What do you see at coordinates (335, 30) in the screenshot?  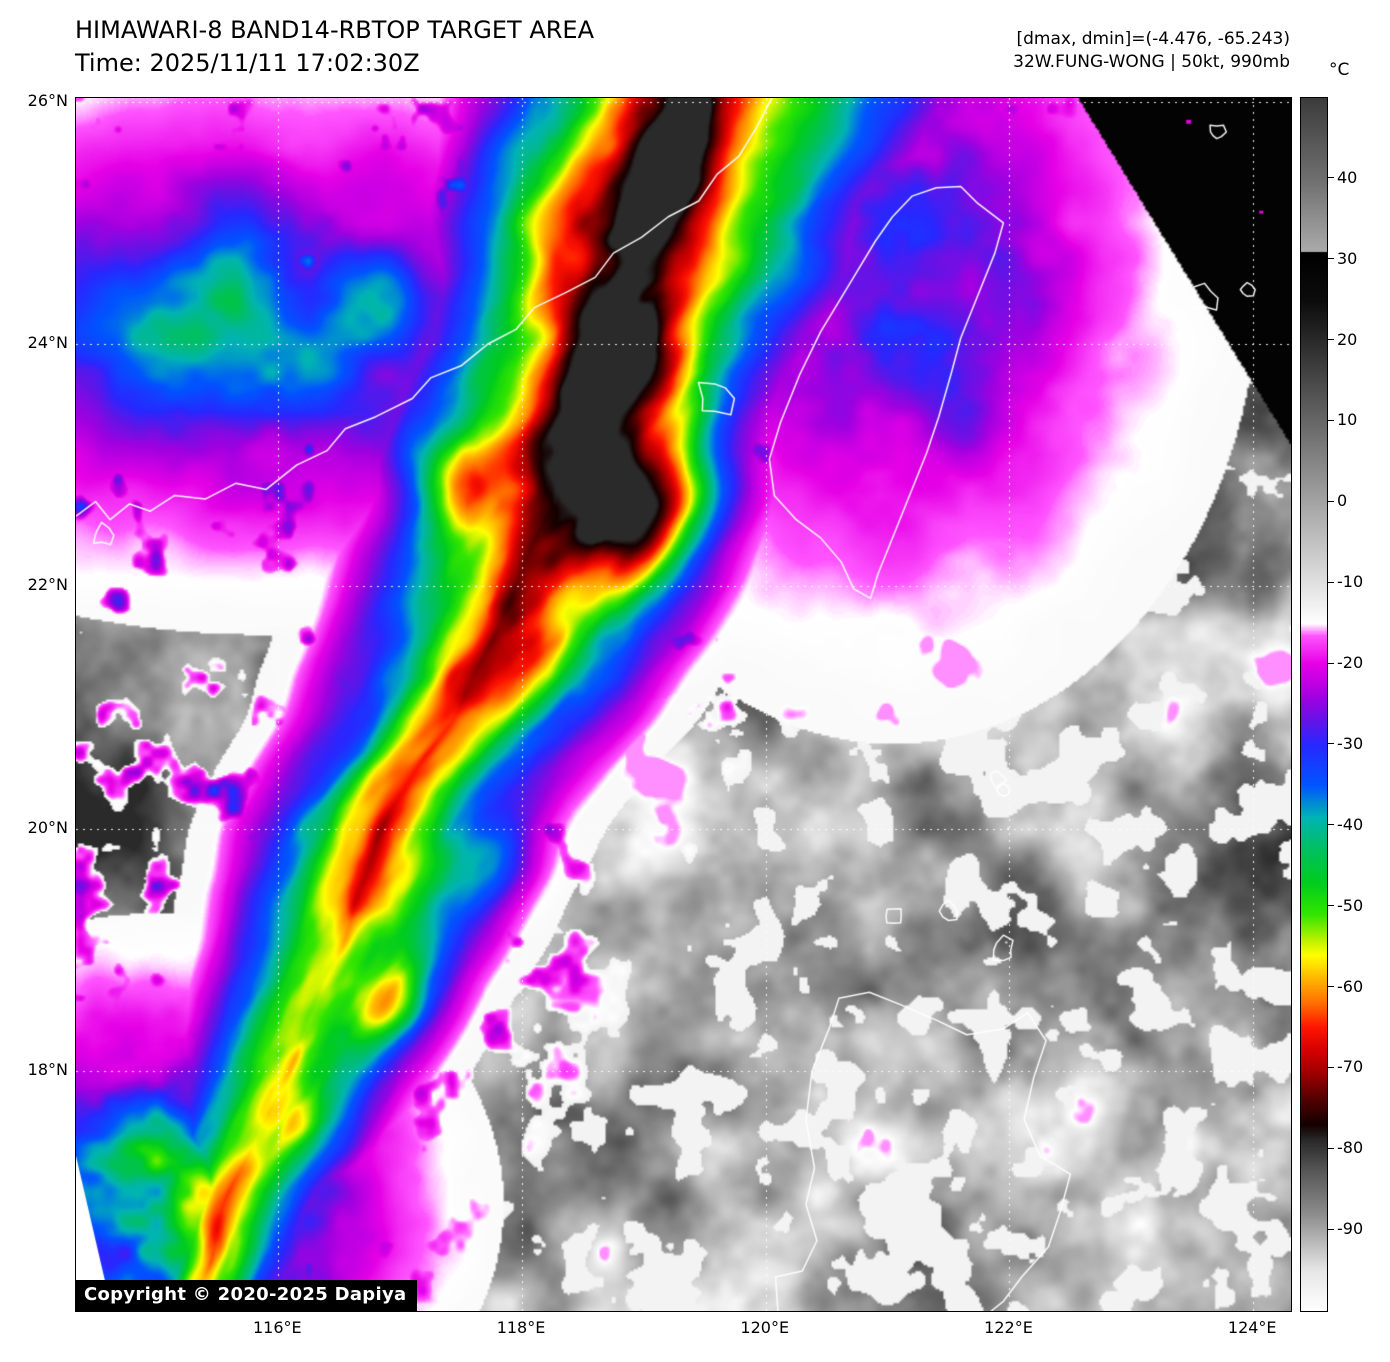 I see `figure-title: HIMAWARI-8 BAND14-RBTOP TARGET AREA` at bounding box center [335, 30].